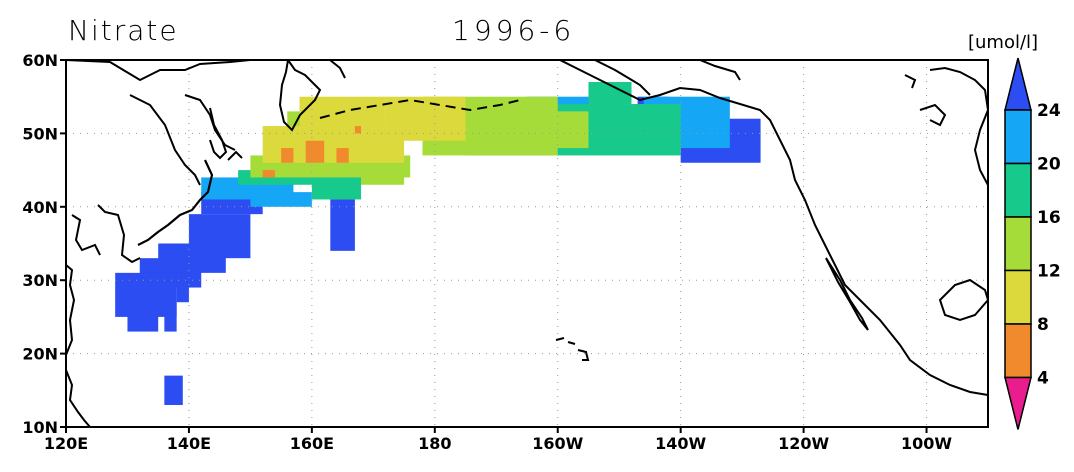  I want to click on colorbar: 4 8 12 16 20 24, so click(1032, 243).